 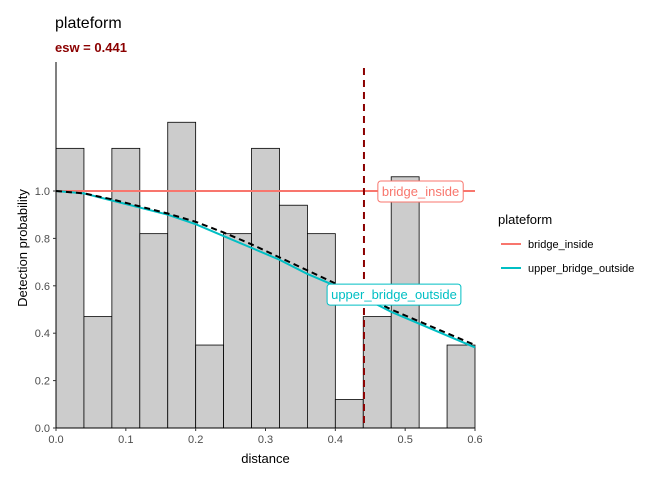 I want to click on y-tick-label-1: 0.2, so click(x=42, y=382).